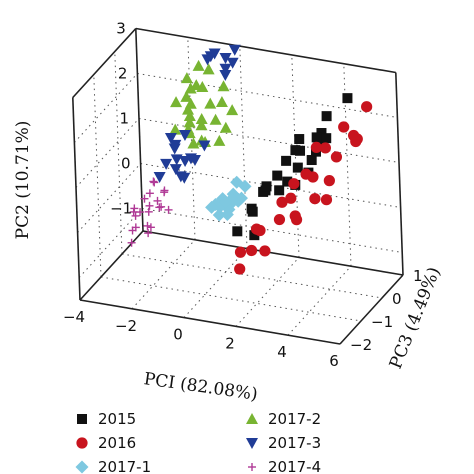  I want to click on x-tick-label: 2, so click(230, 343).